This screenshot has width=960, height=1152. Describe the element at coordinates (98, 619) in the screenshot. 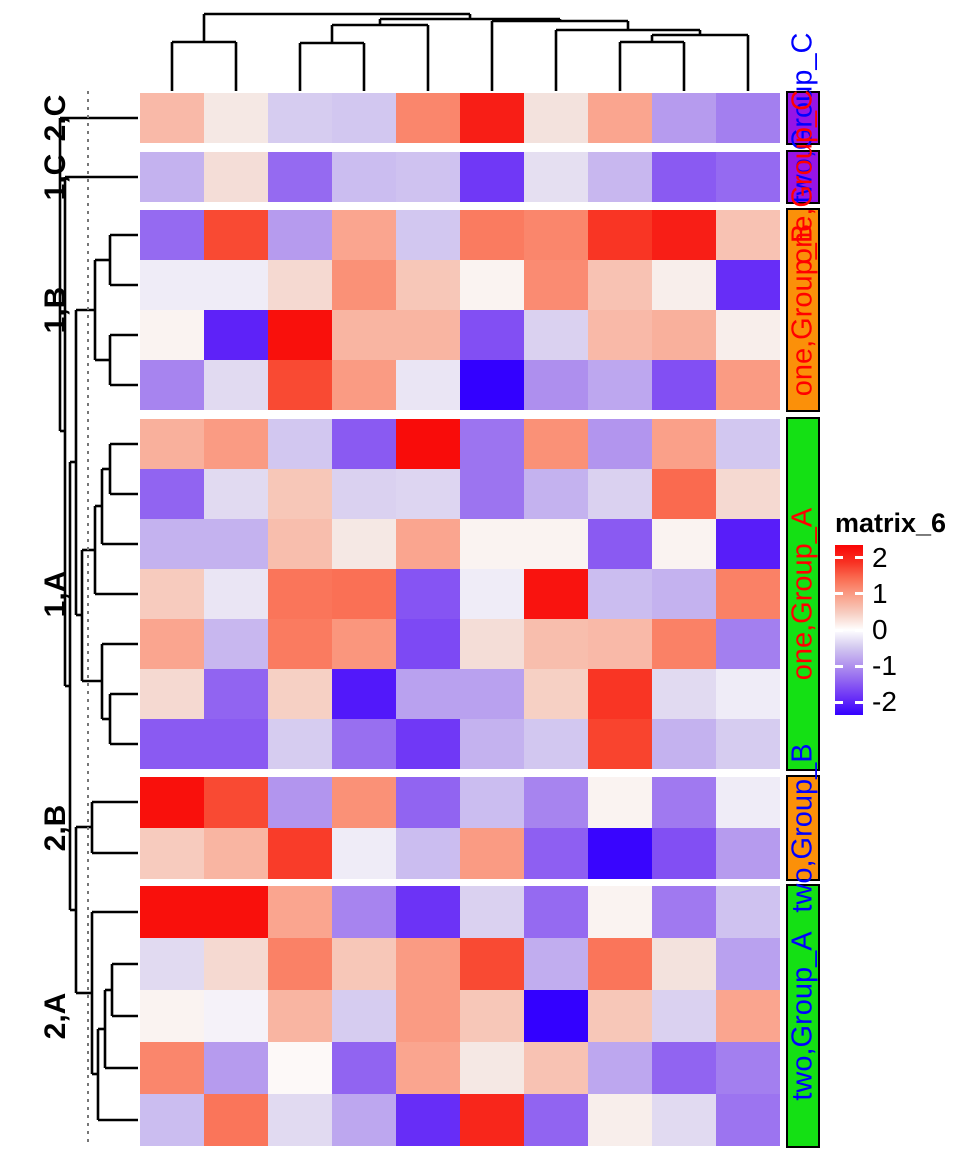

I see `row-dendrogram` at that location.